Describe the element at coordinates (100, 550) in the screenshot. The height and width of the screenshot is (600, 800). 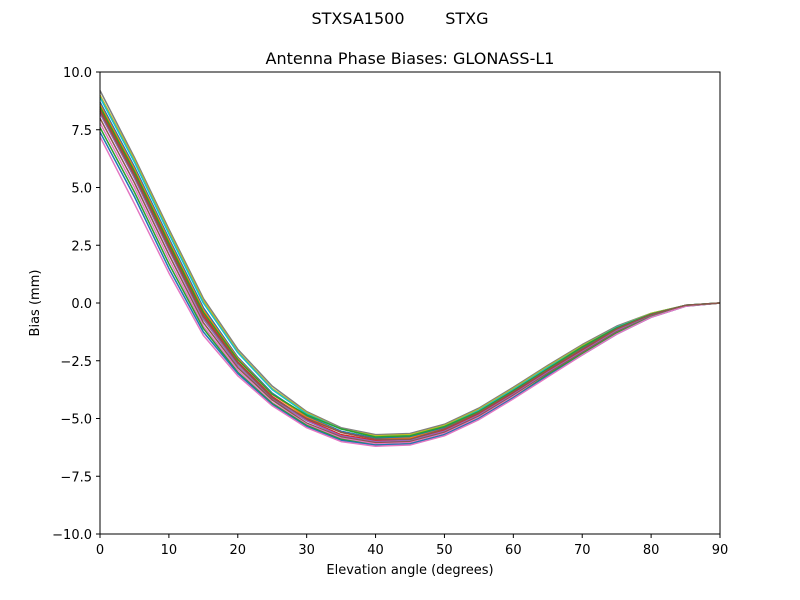
I see `x-tick-label: 0` at that location.